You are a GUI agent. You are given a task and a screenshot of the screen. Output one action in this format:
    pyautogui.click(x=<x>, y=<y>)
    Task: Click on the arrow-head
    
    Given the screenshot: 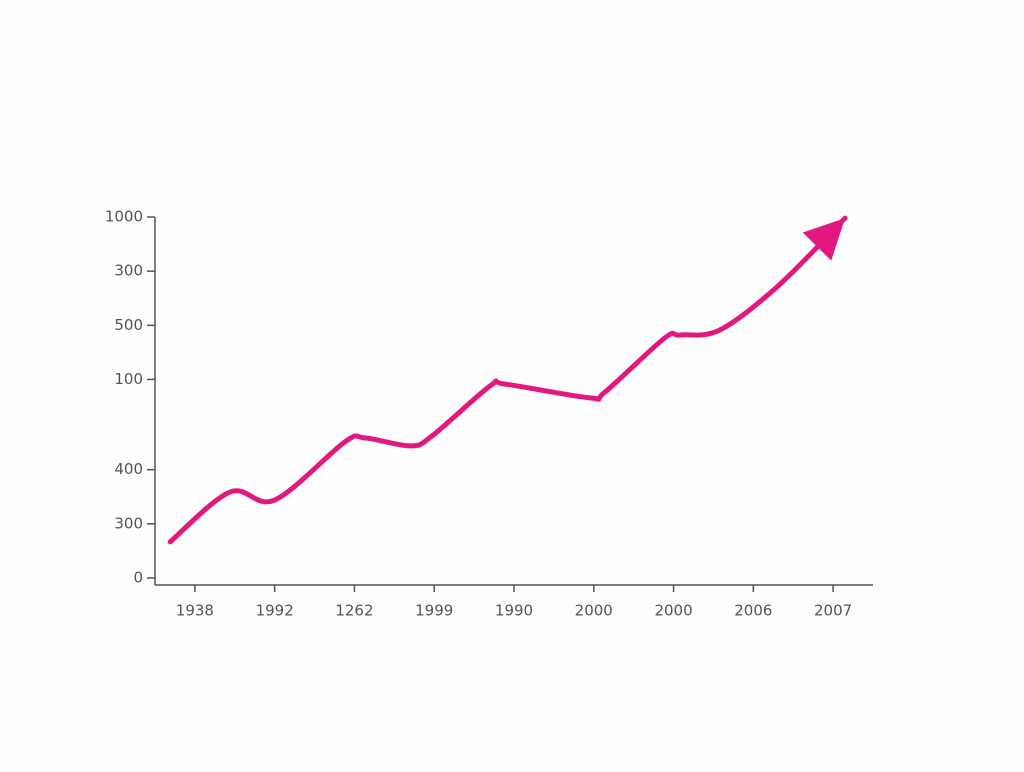 What is the action you would take?
    pyautogui.click(x=824, y=239)
    